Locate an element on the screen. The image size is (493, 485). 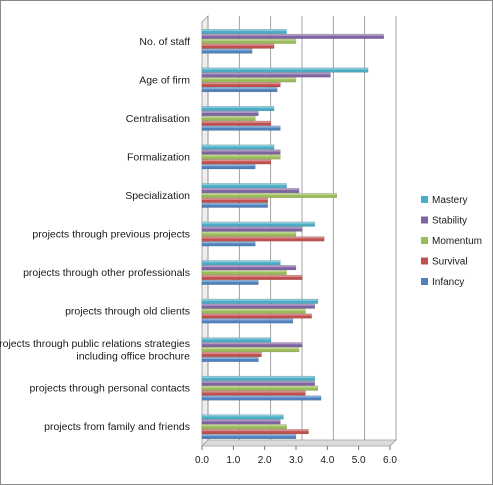
x-tick-label: 6.0 is located at coordinates (390, 460).